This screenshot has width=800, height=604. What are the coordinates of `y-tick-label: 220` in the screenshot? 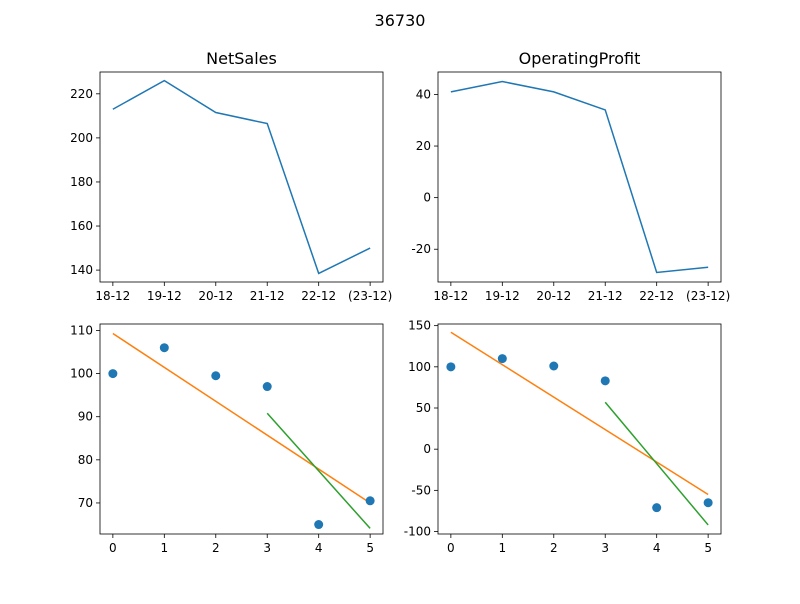 It's located at (81, 94).